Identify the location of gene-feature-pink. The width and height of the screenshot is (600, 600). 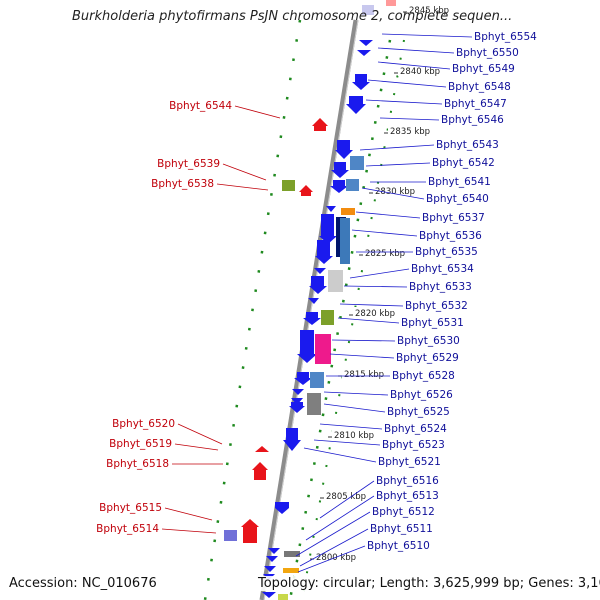
(391, 3).